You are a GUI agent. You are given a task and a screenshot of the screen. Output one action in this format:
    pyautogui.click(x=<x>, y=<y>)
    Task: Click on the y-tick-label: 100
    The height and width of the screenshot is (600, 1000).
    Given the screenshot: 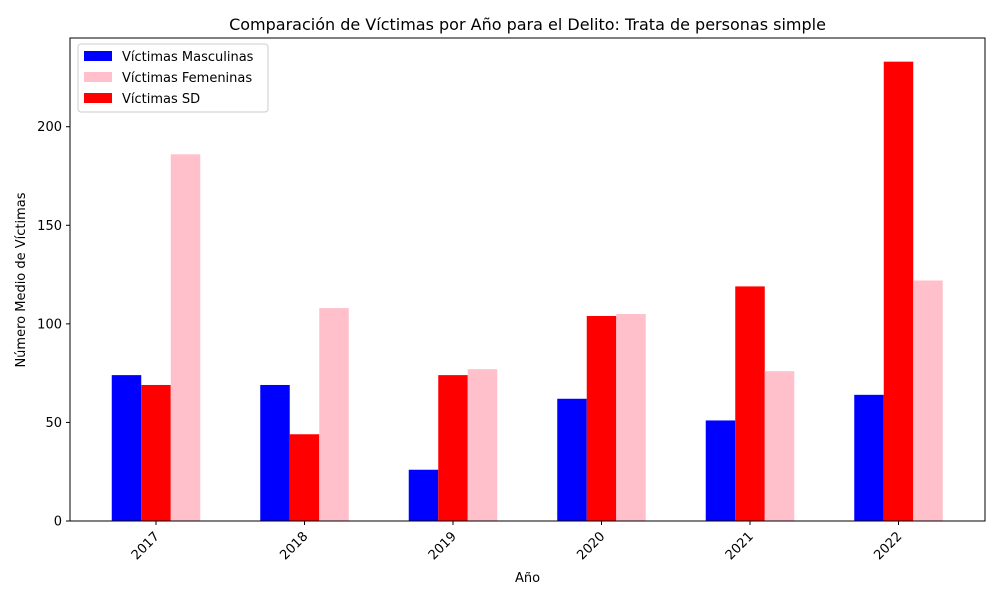 What is the action you would take?
    pyautogui.click(x=49, y=324)
    